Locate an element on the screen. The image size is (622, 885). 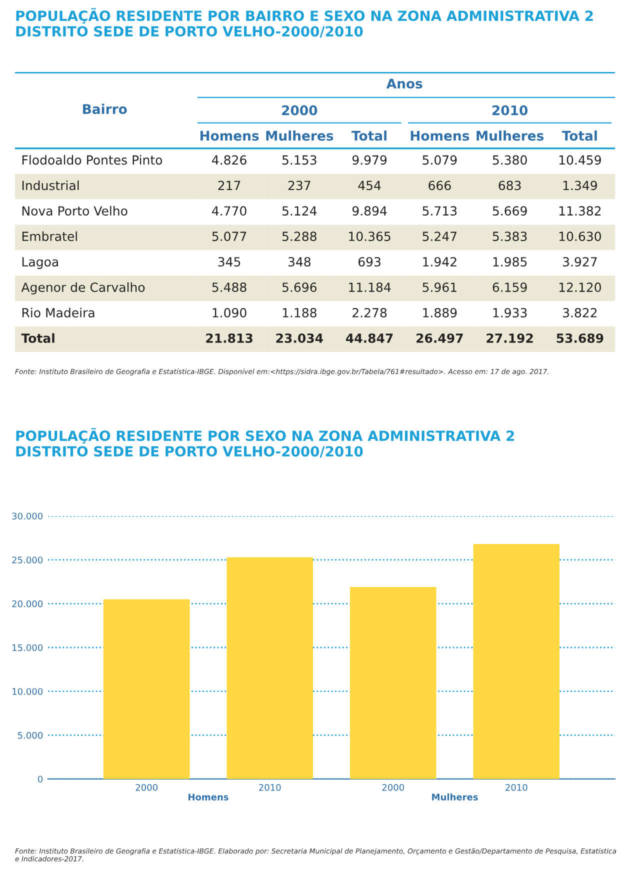
data-label: 53.689 is located at coordinates (580, 338).